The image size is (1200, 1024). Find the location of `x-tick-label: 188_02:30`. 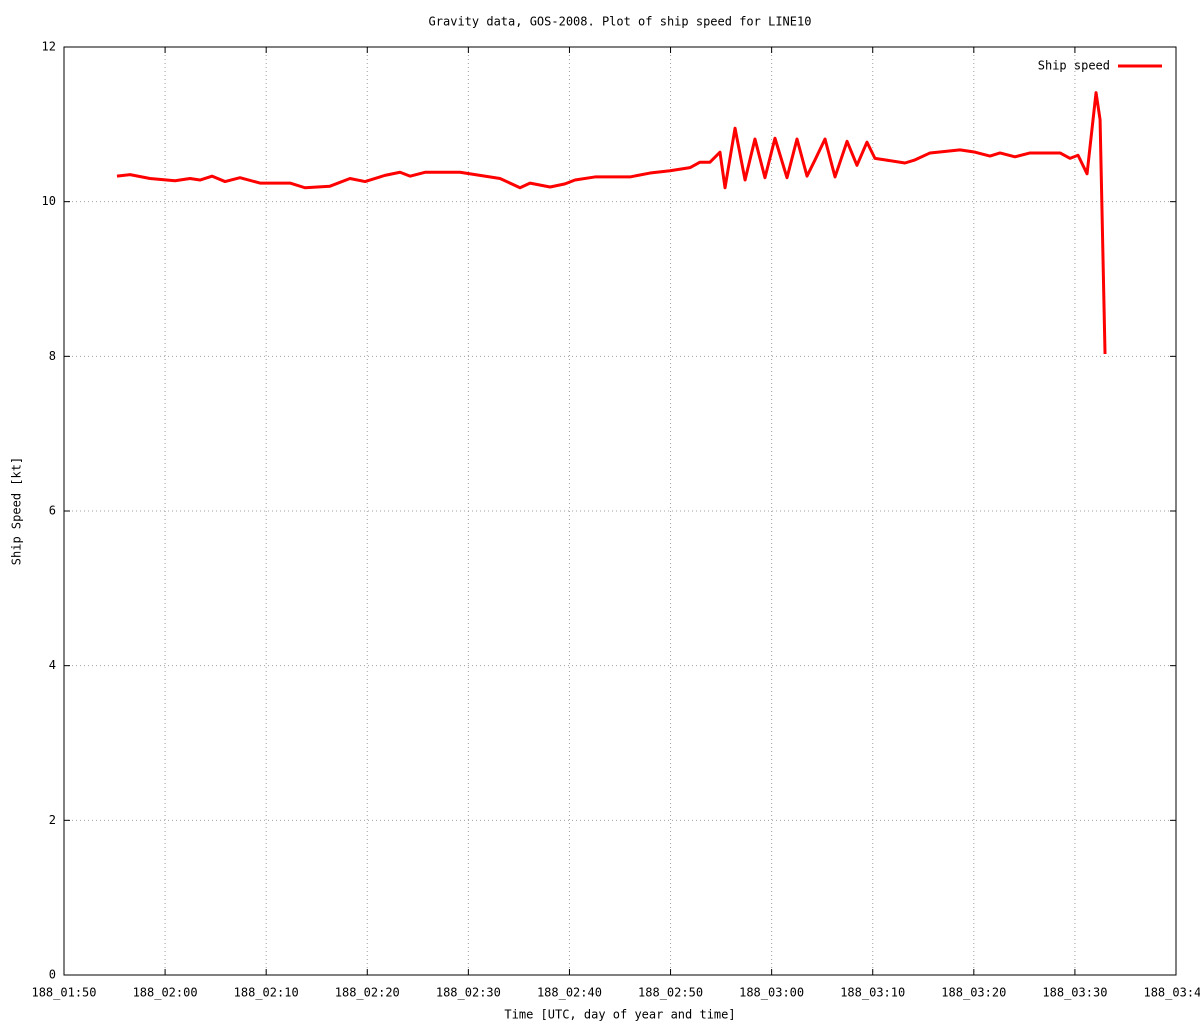

x-tick-label: 188_02:30 is located at coordinates (468, 993).